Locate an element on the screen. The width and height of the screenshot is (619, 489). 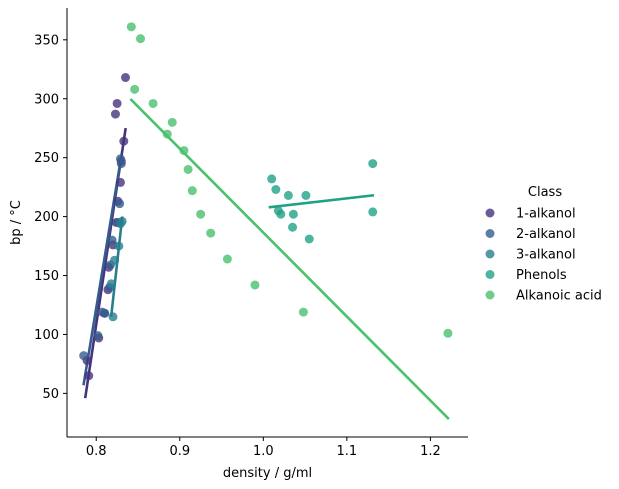
x-tick-label: 1.2 is located at coordinates (430, 451).